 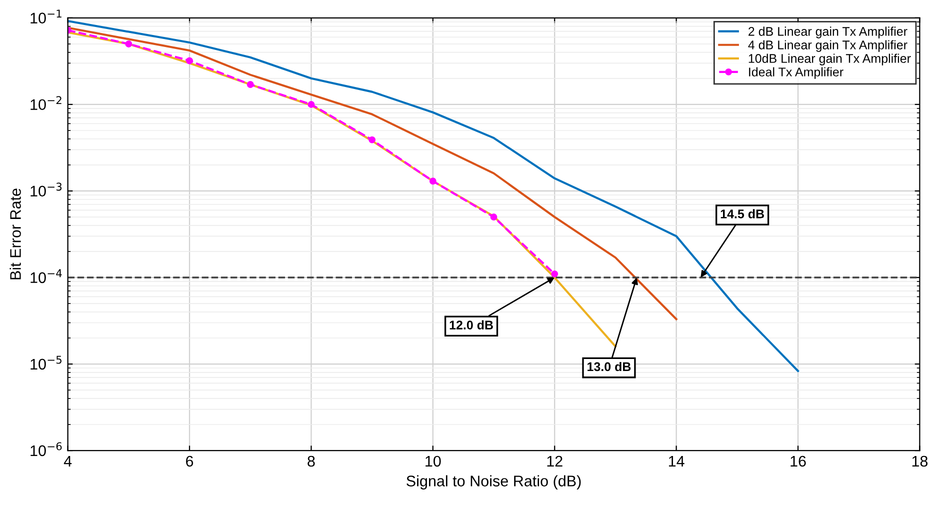 What do you see at coordinates (676, 461) in the screenshot?
I see `x-tick-label: 14` at bounding box center [676, 461].